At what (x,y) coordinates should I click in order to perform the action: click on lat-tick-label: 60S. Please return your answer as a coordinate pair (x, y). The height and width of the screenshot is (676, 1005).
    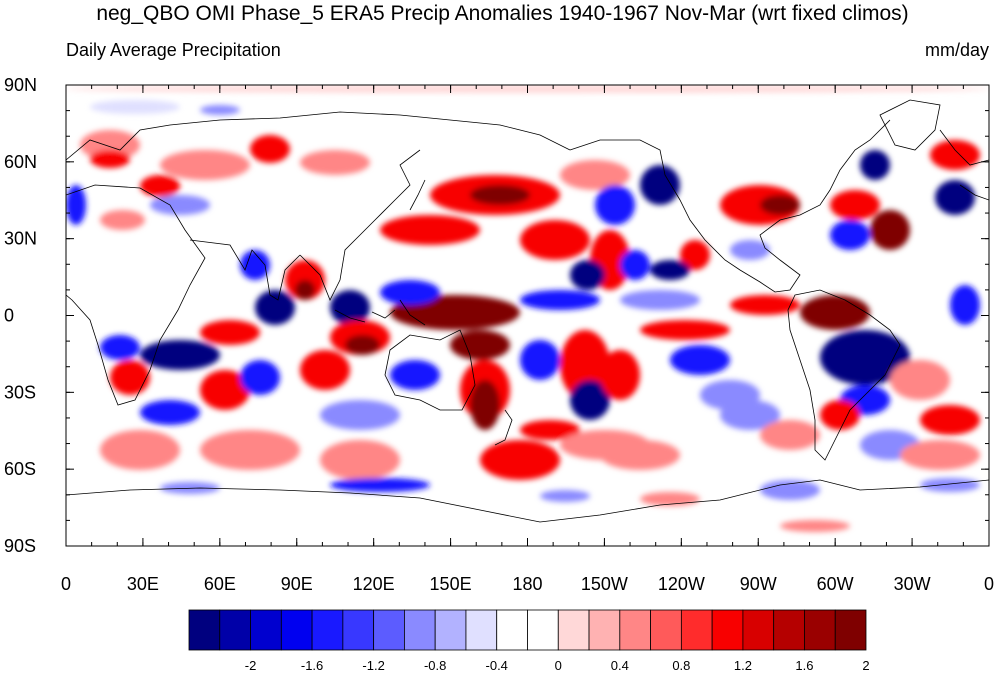
    Looking at the image, I should click on (20, 469).